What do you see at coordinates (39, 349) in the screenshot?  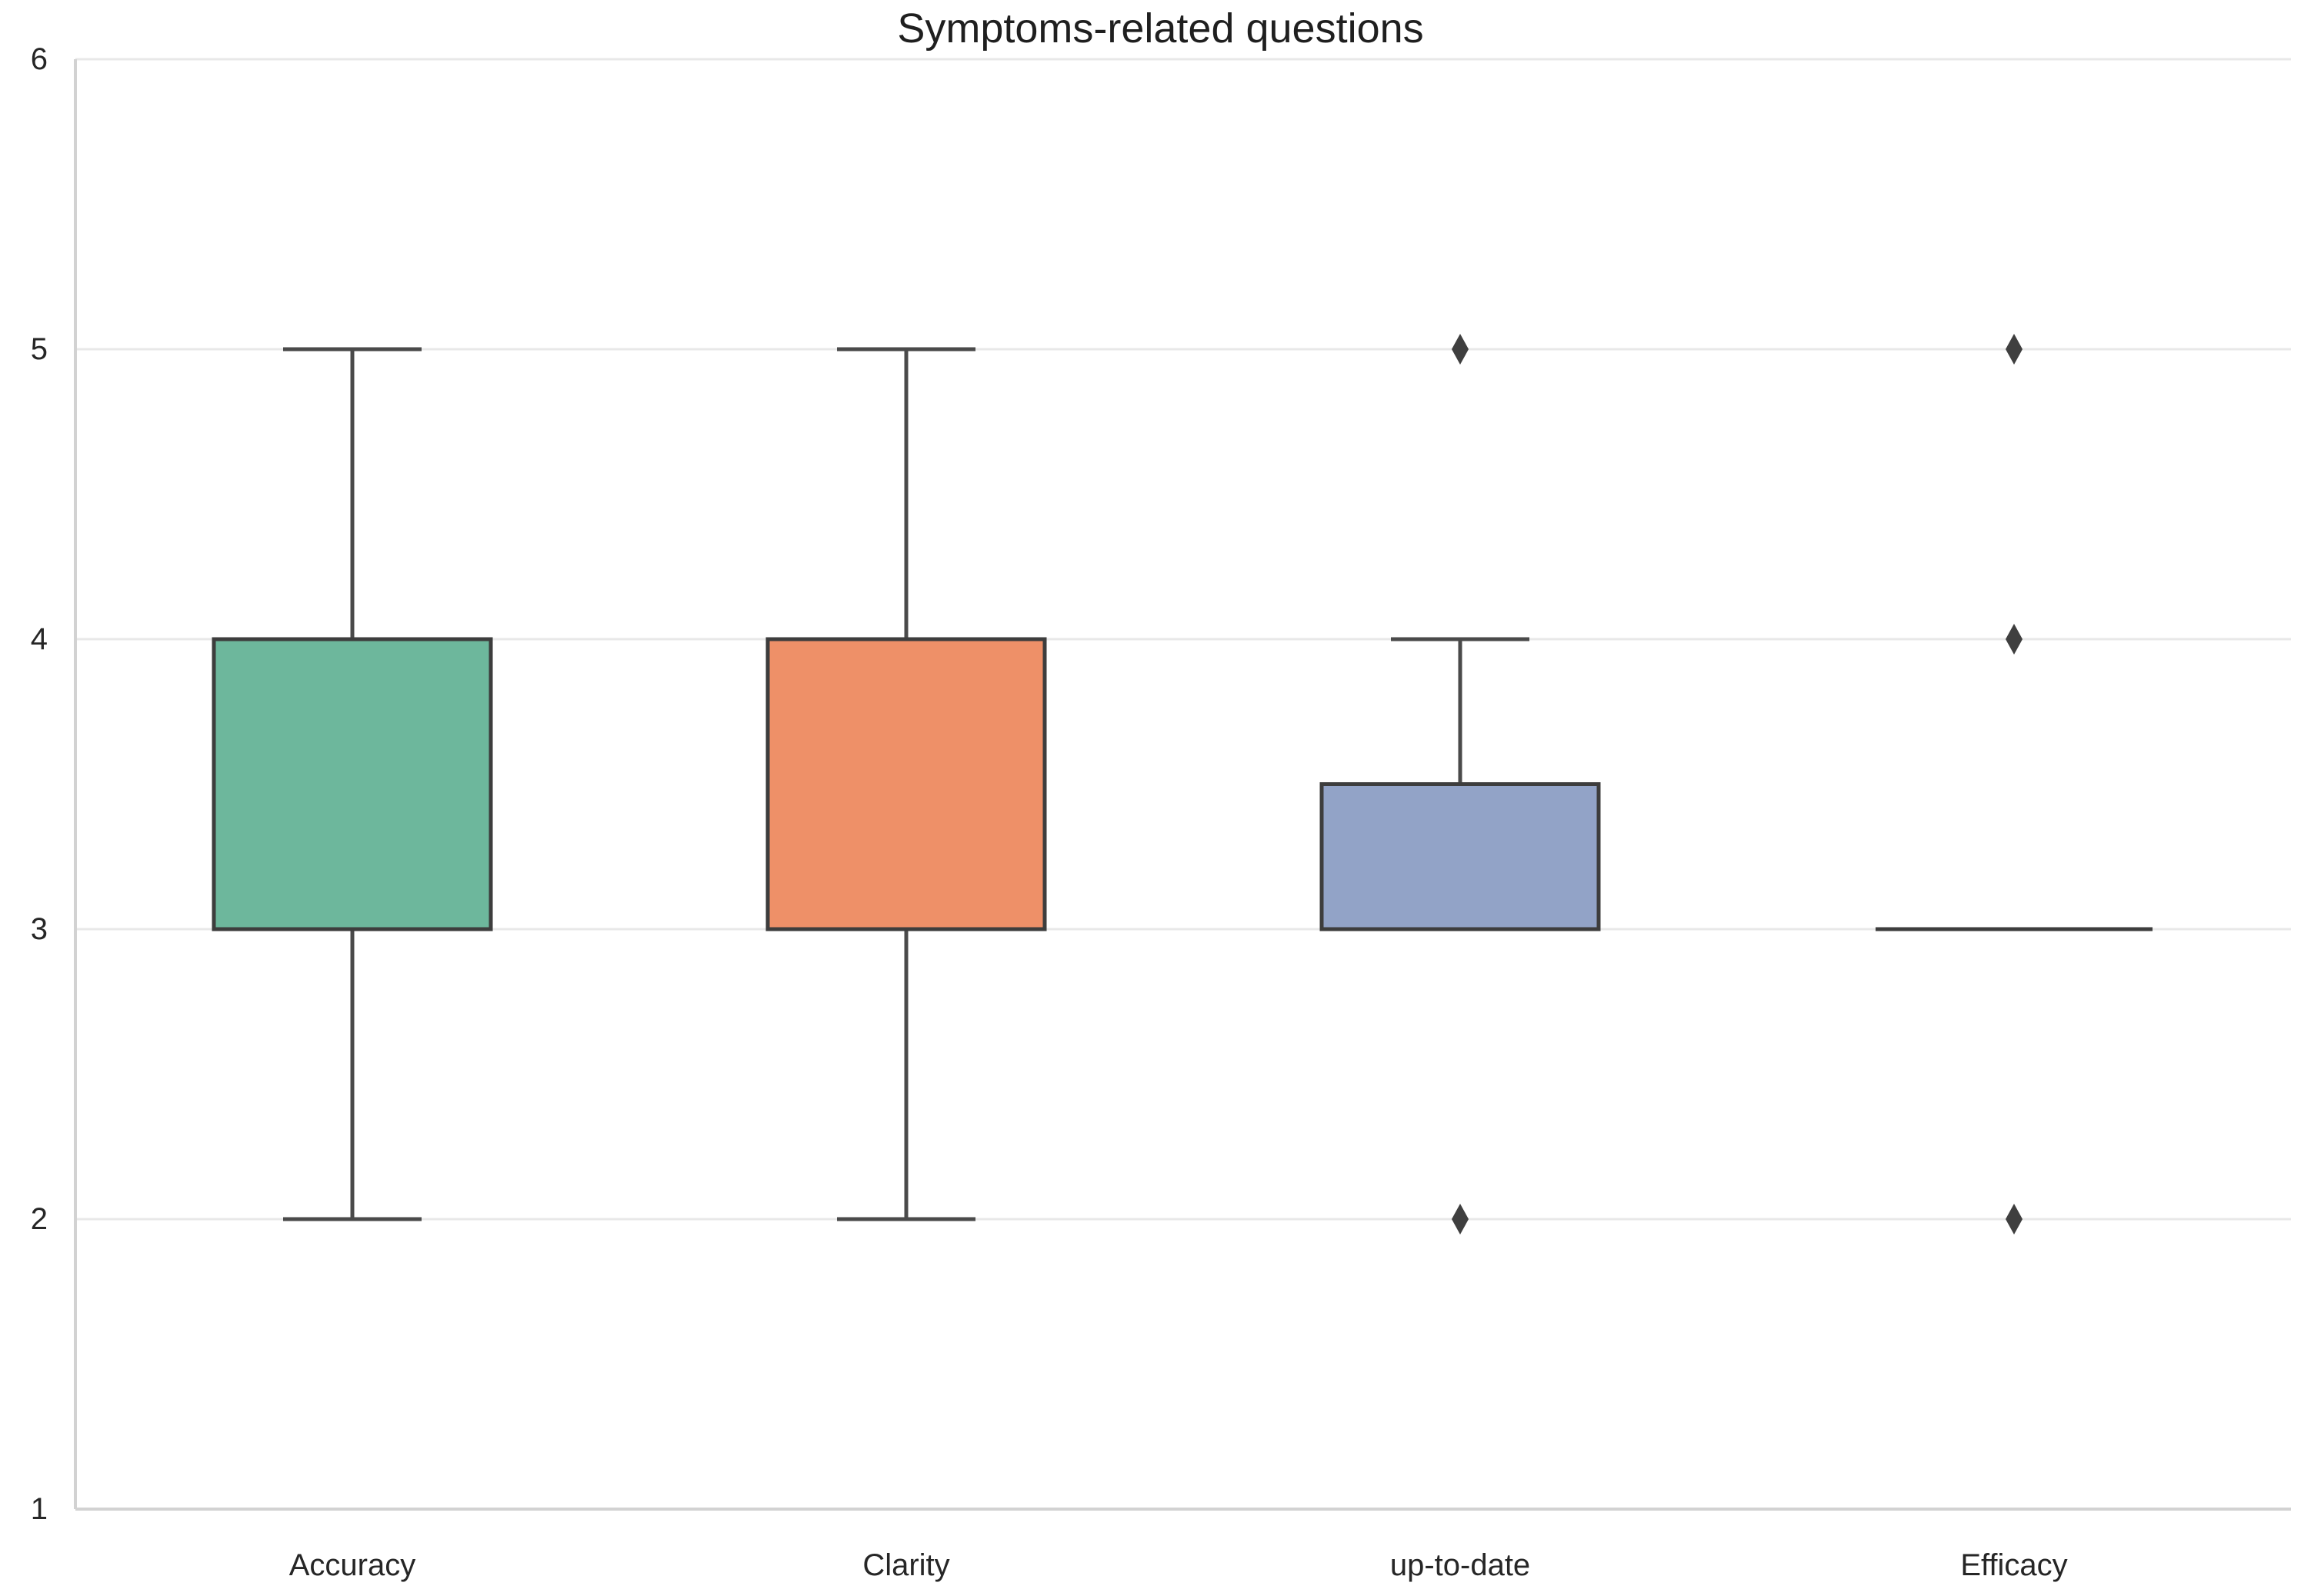 I see `y-tick-label-5: 5` at bounding box center [39, 349].